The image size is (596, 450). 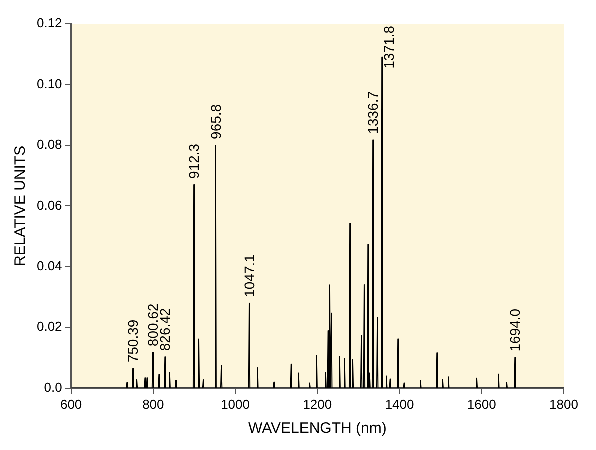 I want to click on y-tick-label: 0.08, so click(x=49, y=144).